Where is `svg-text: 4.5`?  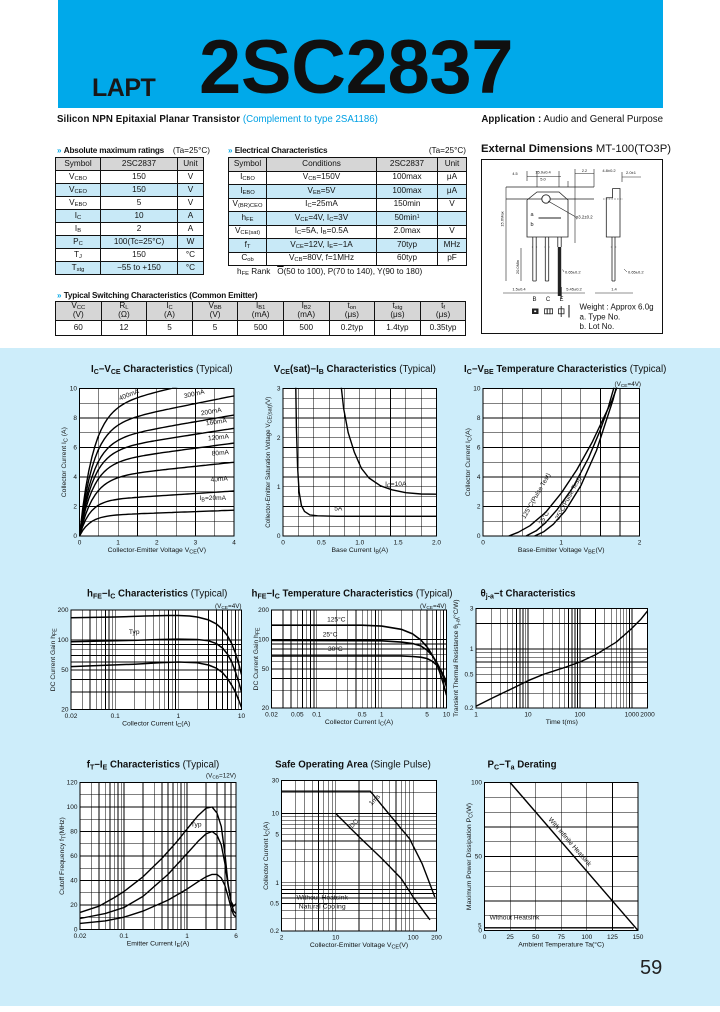
svg-text: 4.5 is located at coordinates (514, 174).